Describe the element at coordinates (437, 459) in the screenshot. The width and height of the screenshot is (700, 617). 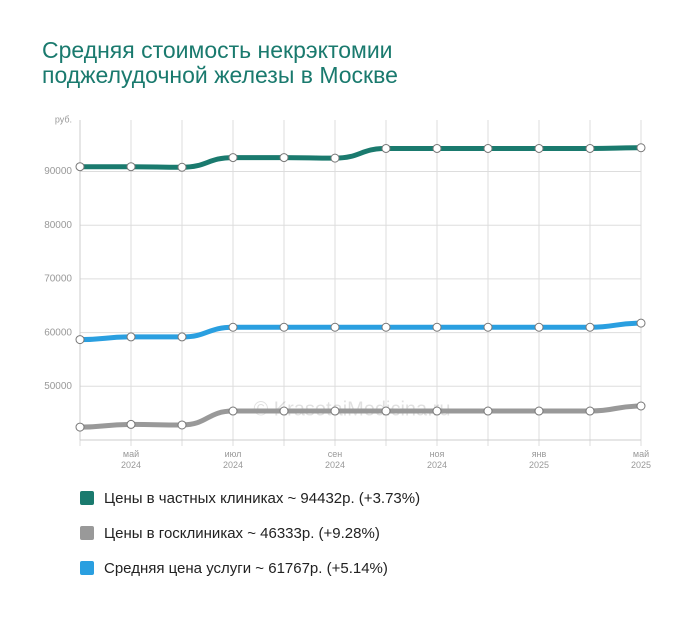
I see `x-tick-label: ноя 2024` at that location.